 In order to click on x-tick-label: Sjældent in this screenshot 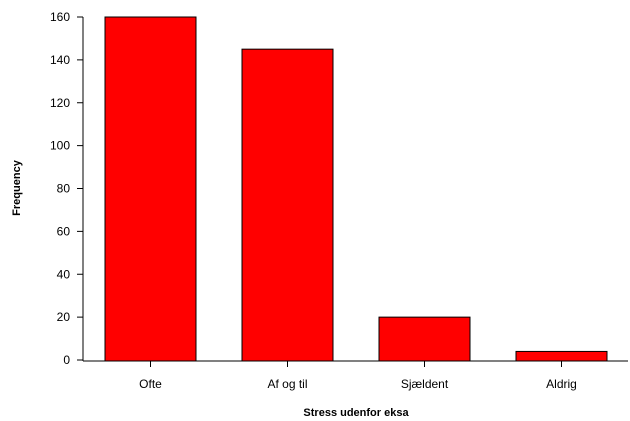, I will do `click(425, 384)`.